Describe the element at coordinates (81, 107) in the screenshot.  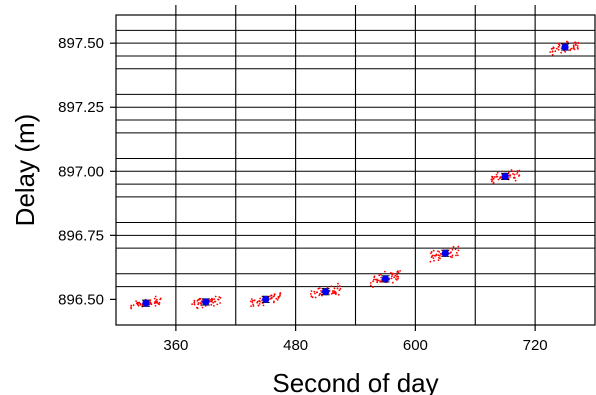
I see `y-tick-label: 897.25` at that location.